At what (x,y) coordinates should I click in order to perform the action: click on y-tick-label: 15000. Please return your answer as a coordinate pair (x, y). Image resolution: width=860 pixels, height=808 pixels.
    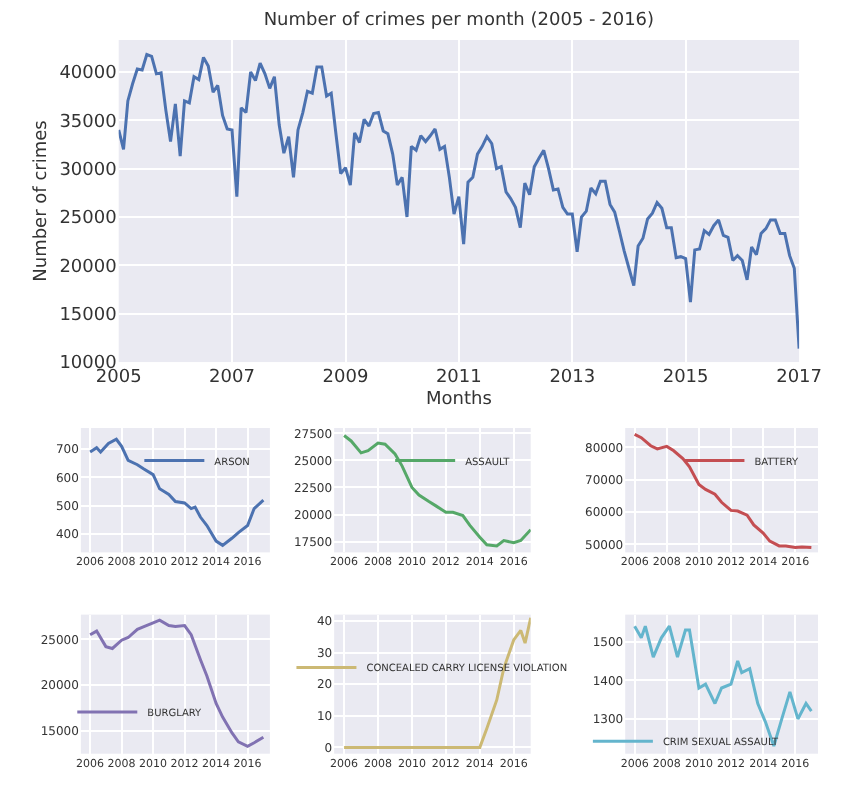
    Looking at the image, I should click on (88, 316).